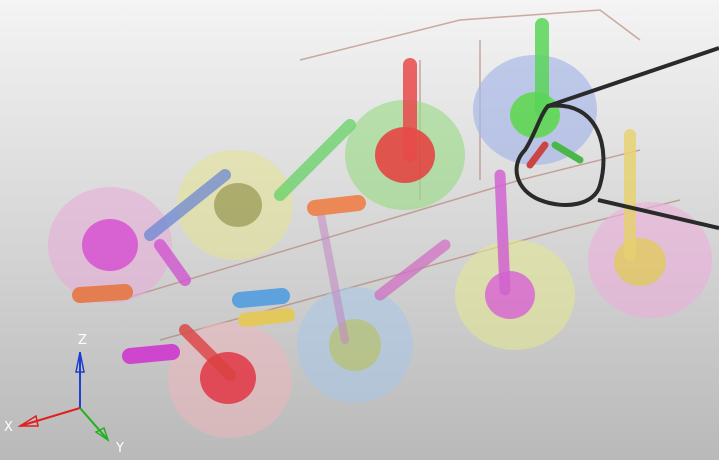 The width and height of the screenshot is (719, 460). What do you see at coordinates (82, 340) in the screenshot?
I see `z-axis-label: Z` at bounding box center [82, 340].